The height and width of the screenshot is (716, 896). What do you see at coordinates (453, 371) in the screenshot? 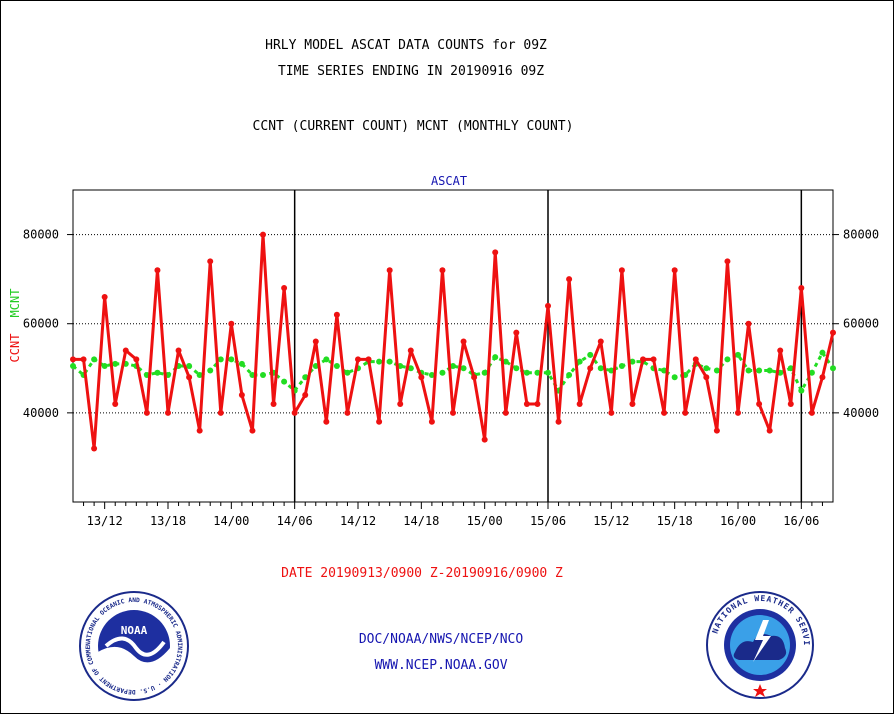
I see `series-mcnt` at bounding box center [453, 371].